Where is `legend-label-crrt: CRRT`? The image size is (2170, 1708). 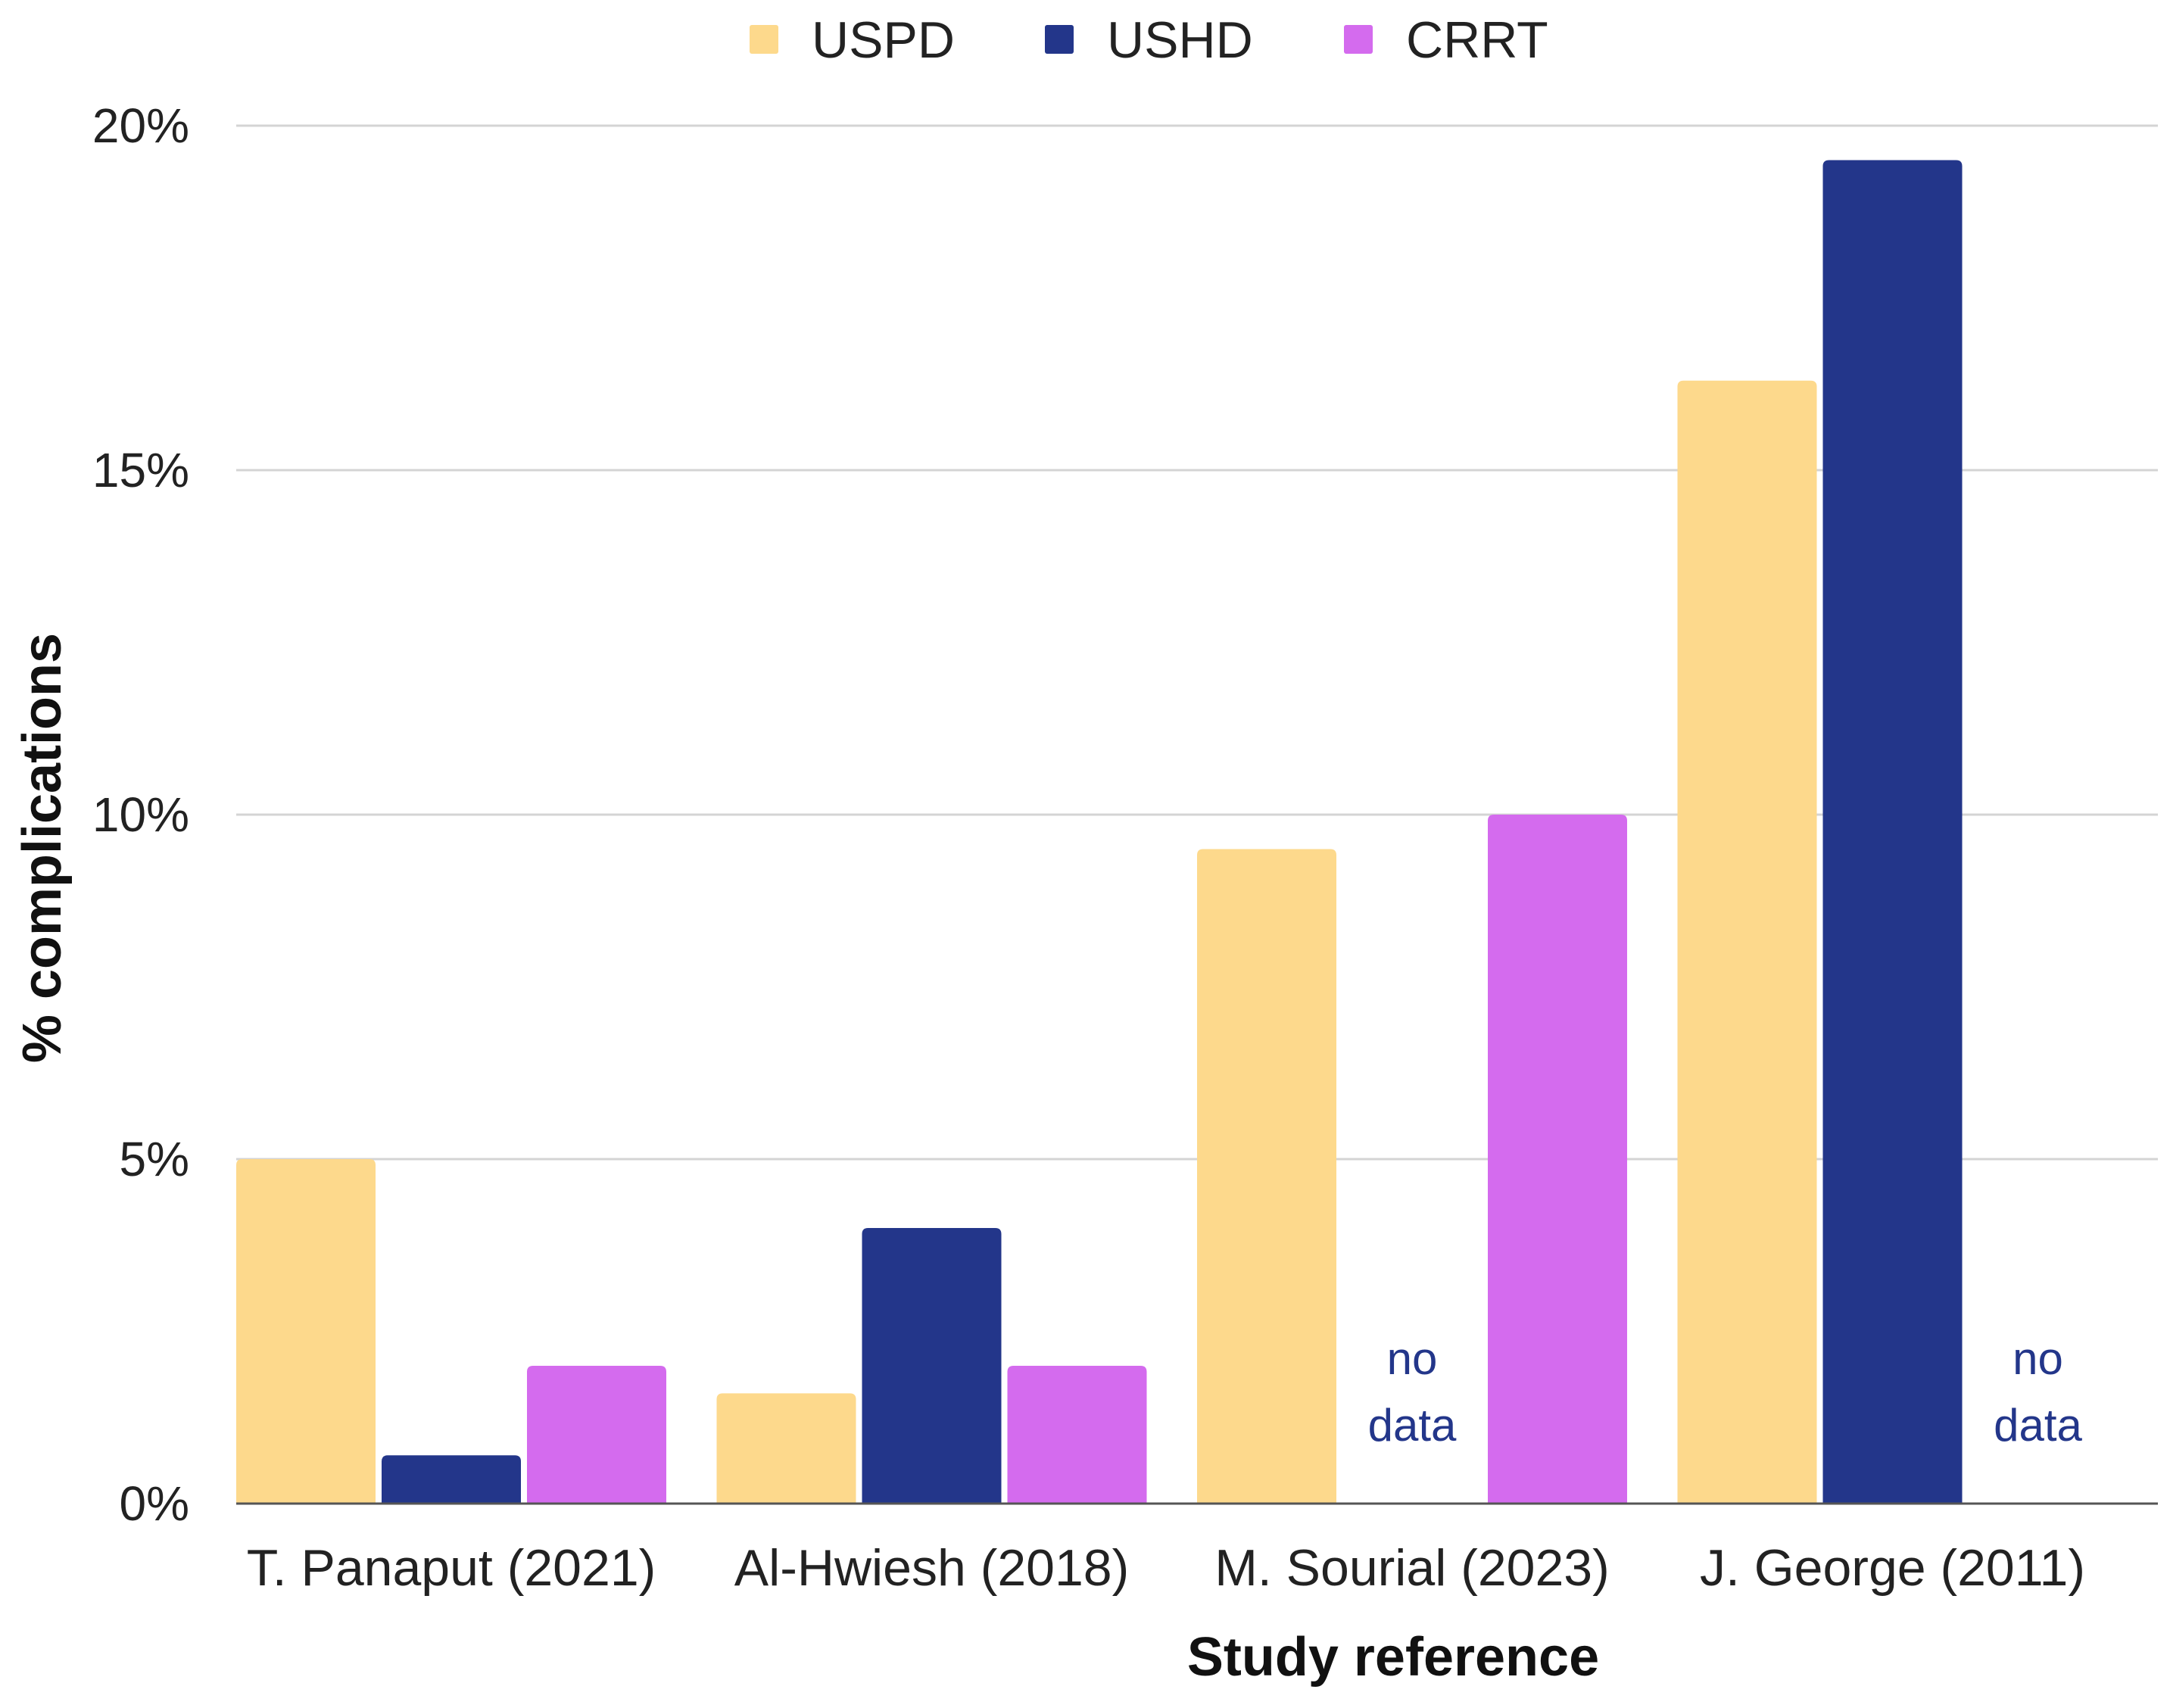 legend-label-crrt: CRRT is located at coordinates (1477, 40).